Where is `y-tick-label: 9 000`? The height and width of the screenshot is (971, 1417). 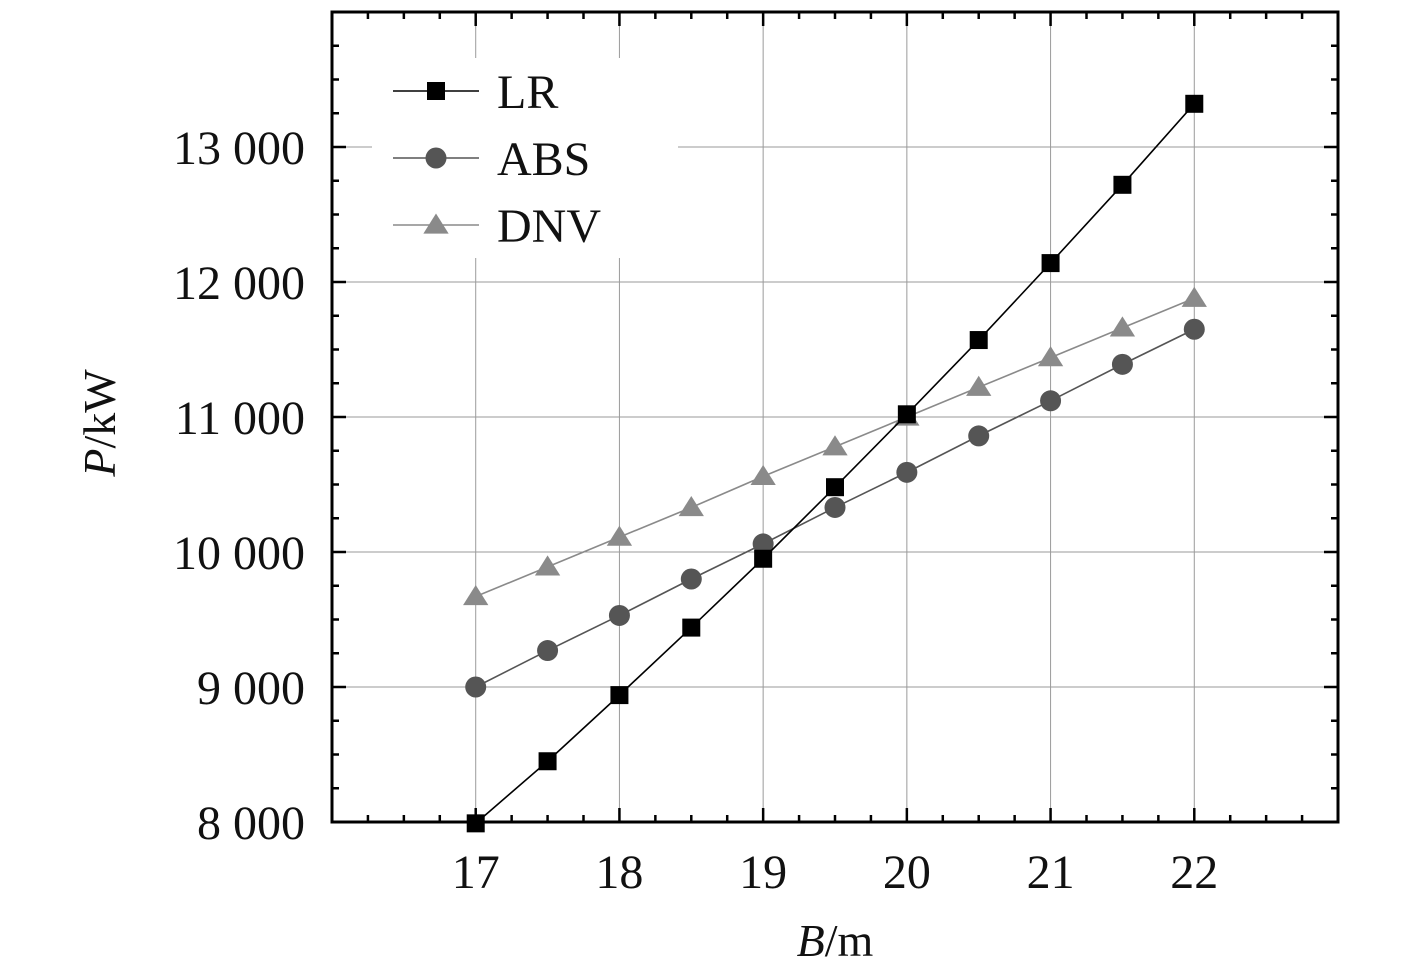 y-tick-label: 9 000 is located at coordinates (251, 688).